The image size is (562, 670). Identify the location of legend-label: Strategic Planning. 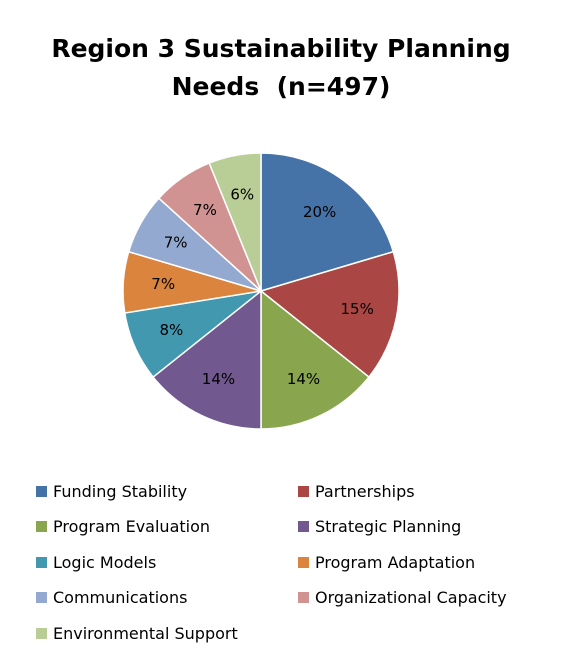
(388, 526).